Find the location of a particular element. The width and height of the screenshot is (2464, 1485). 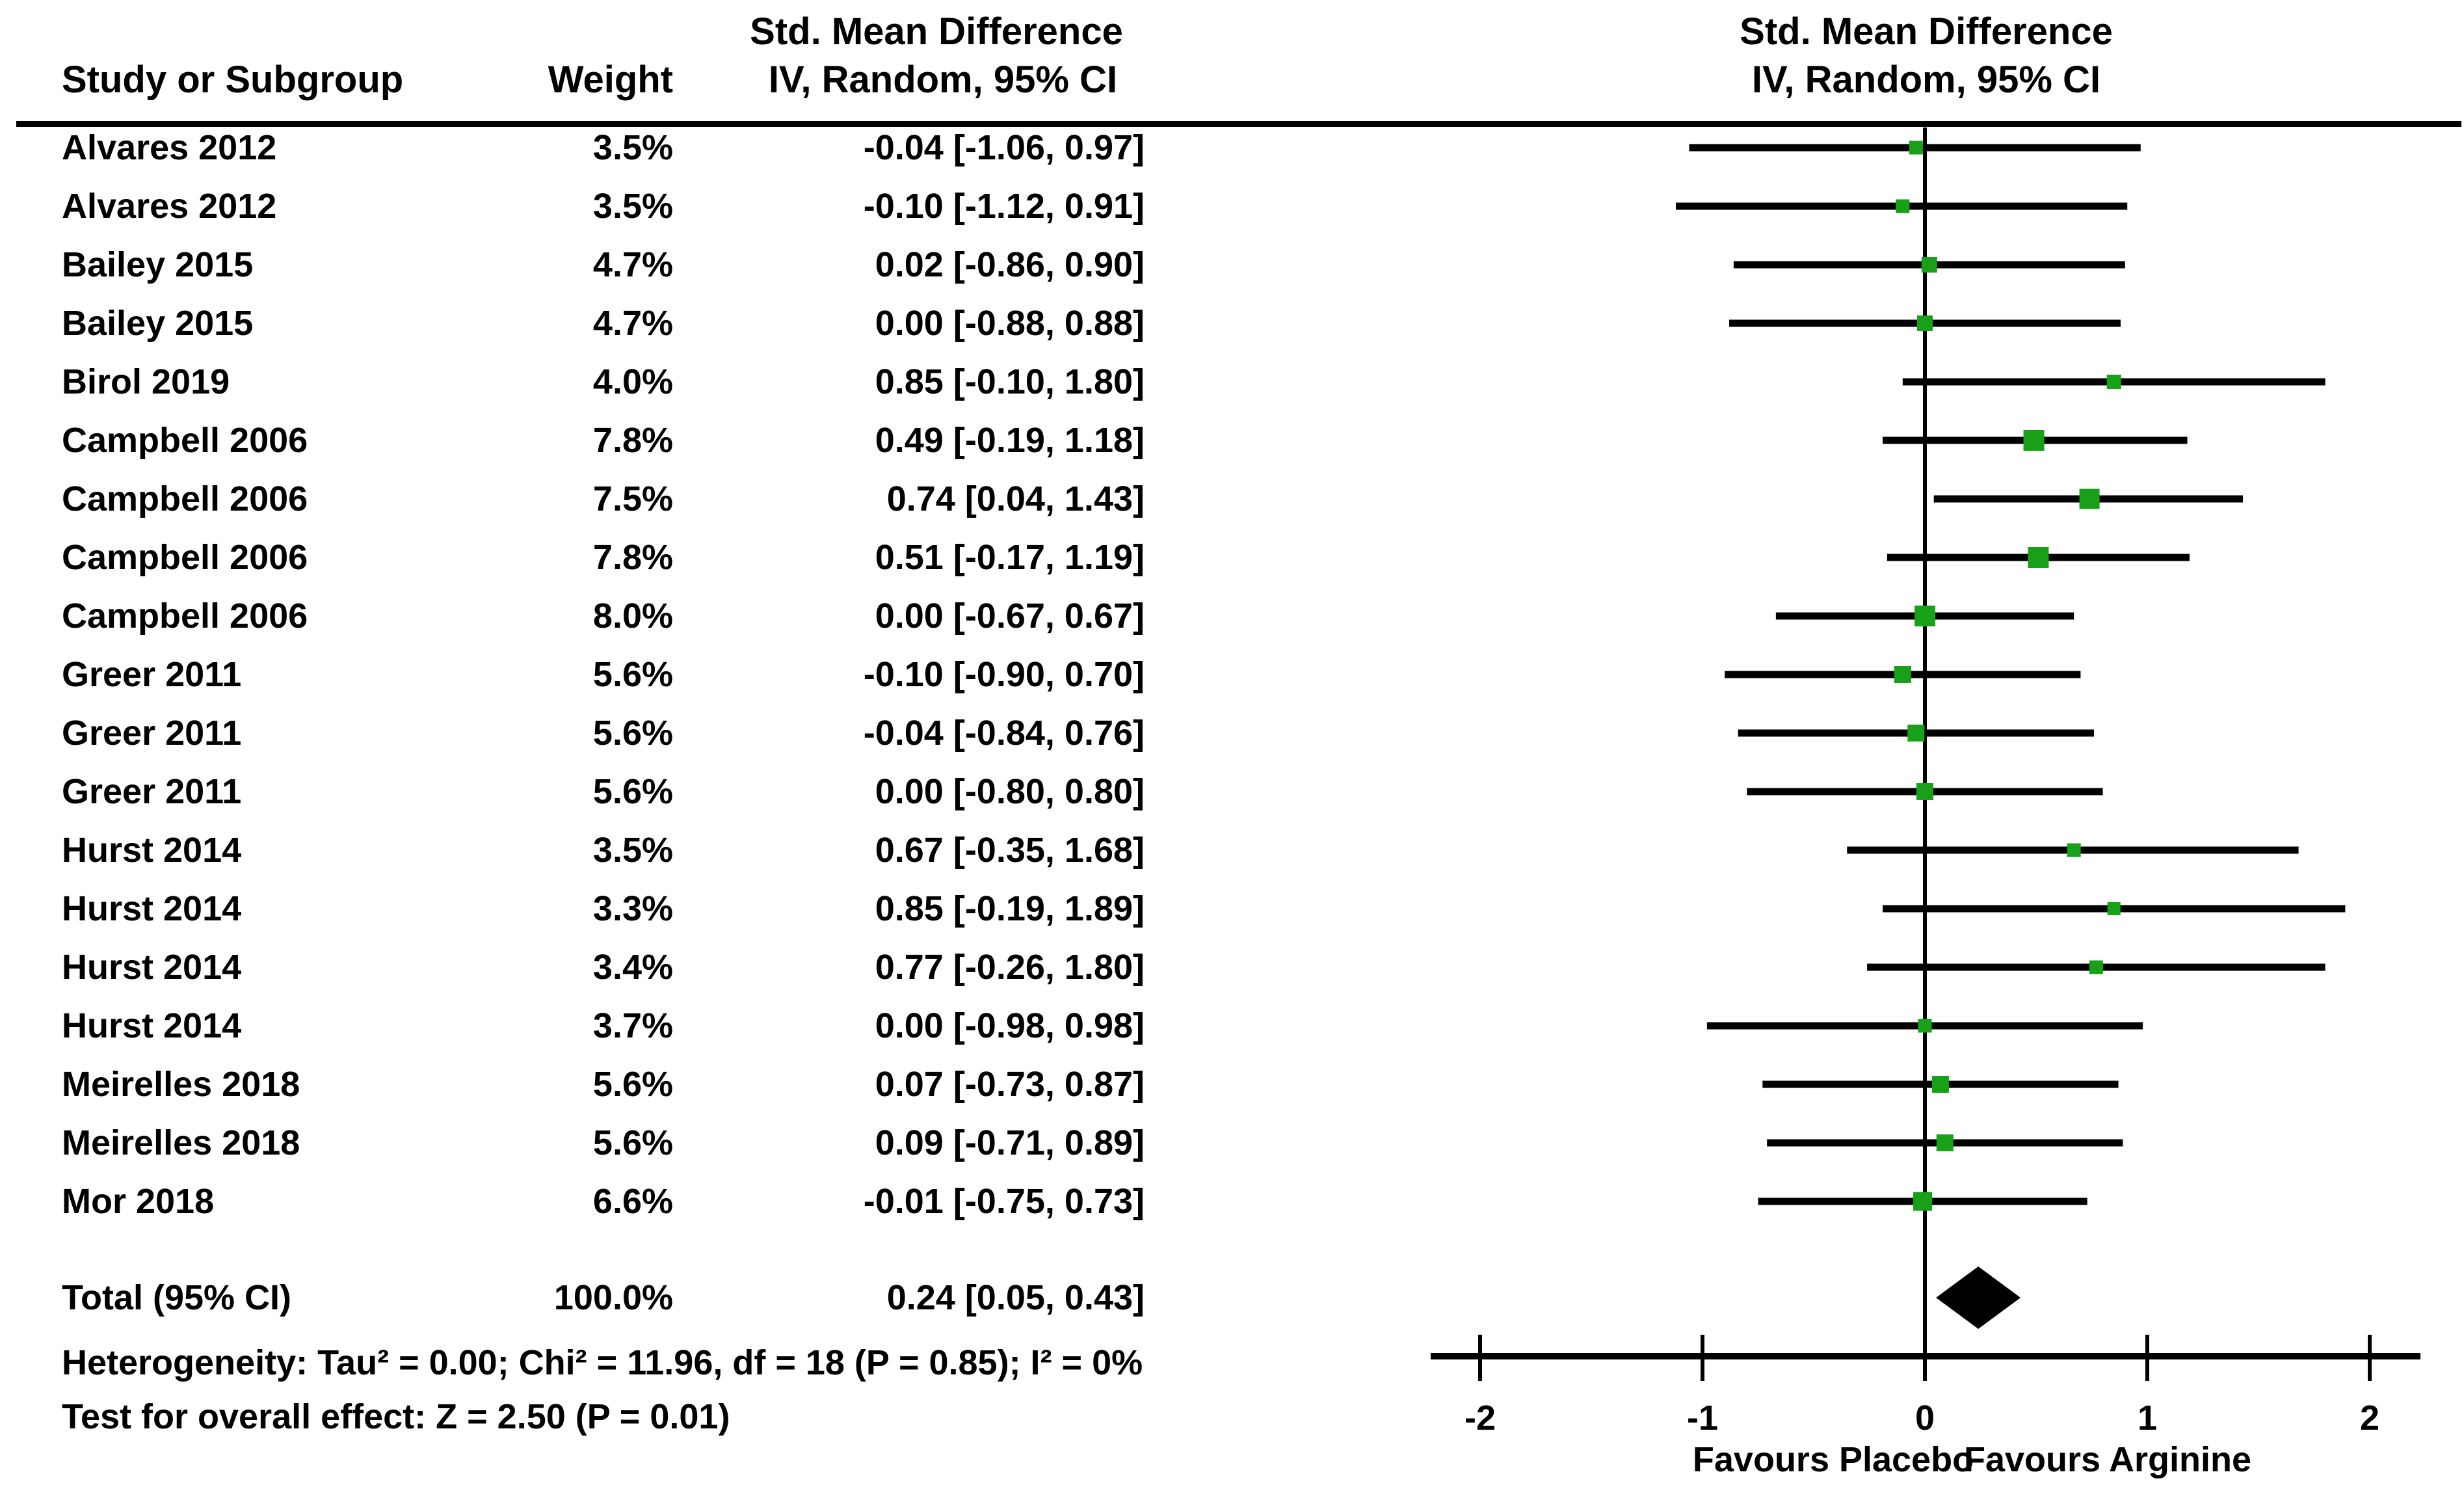

header-divider is located at coordinates (1238, 124).